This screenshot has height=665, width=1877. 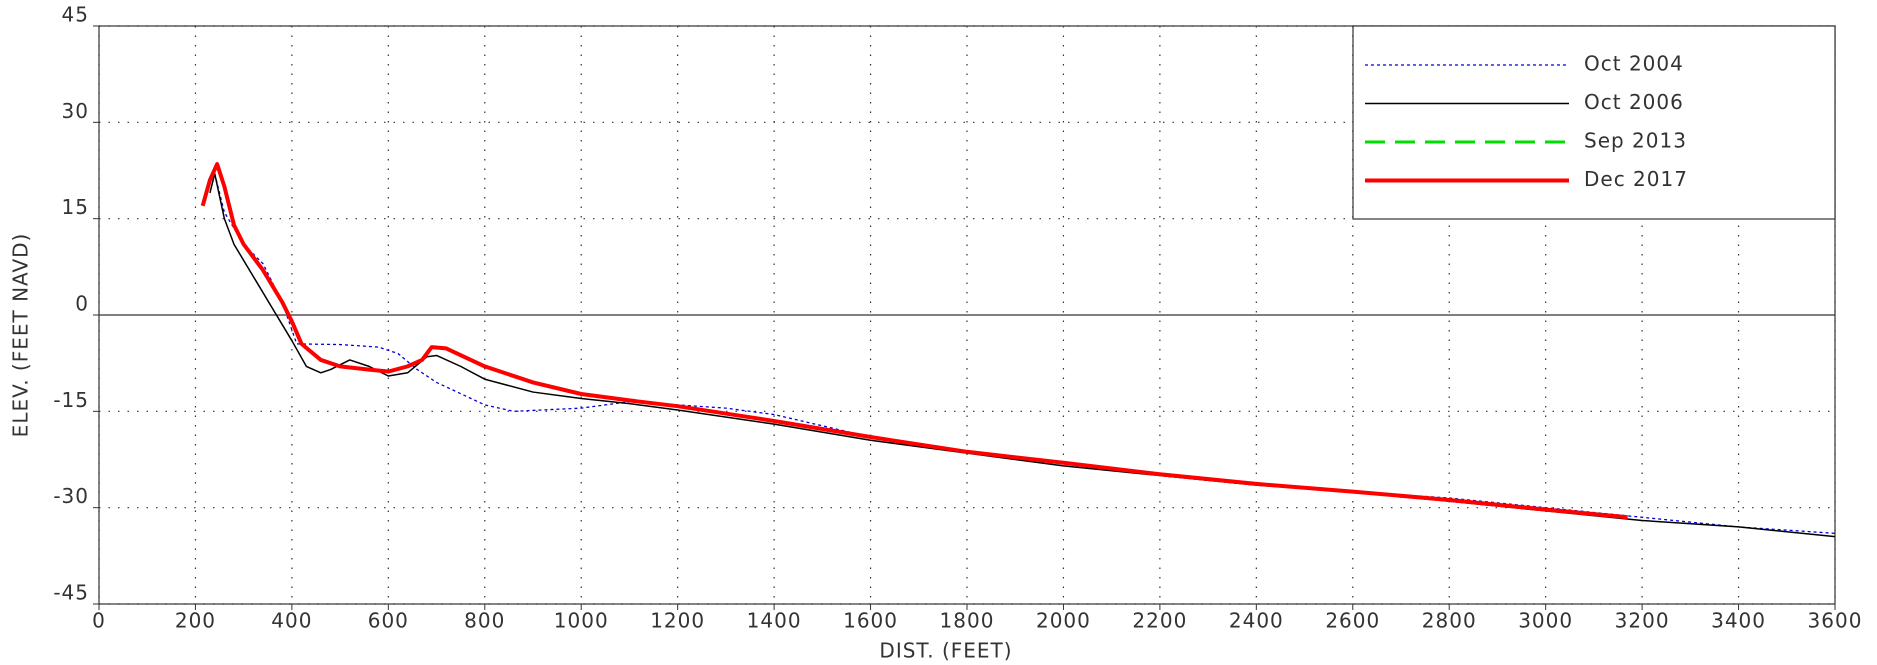 I want to click on legend-label: Sep 2013, so click(x=1635, y=141).